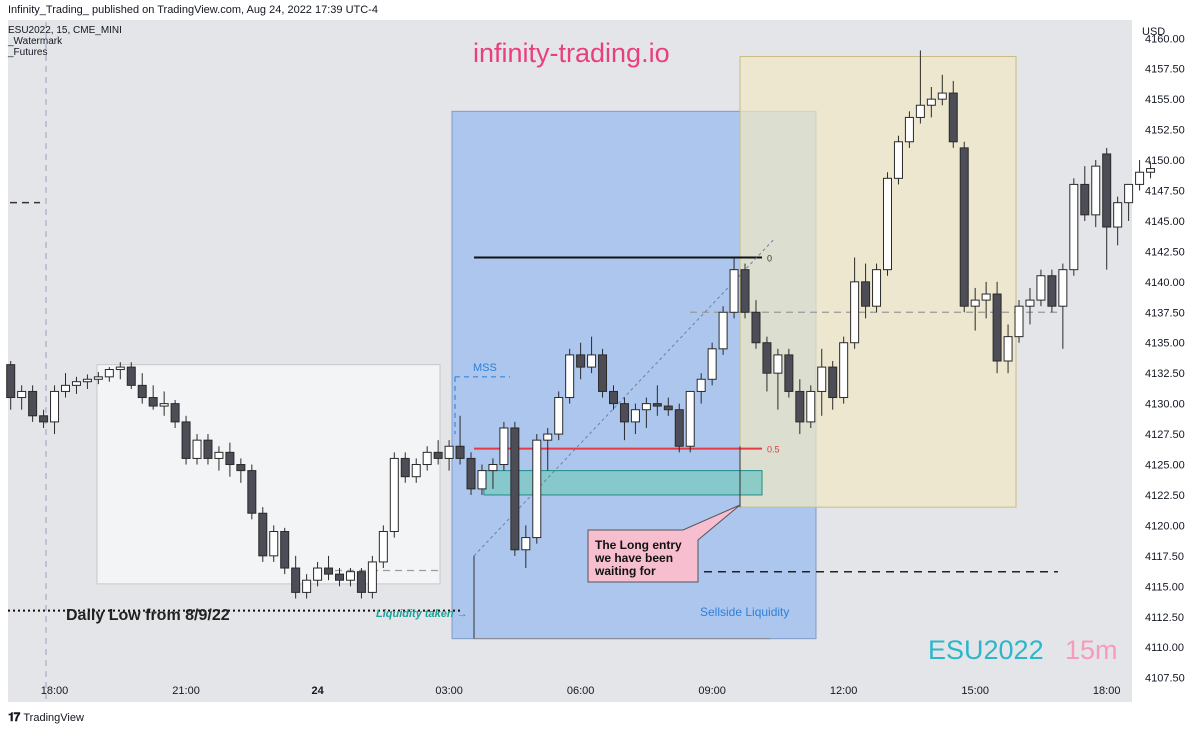  What do you see at coordinates (14, 717) in the screenshot?
I see `tradingview-logo-icon: 𝟏𝟕` at bounding box center [14, 717].